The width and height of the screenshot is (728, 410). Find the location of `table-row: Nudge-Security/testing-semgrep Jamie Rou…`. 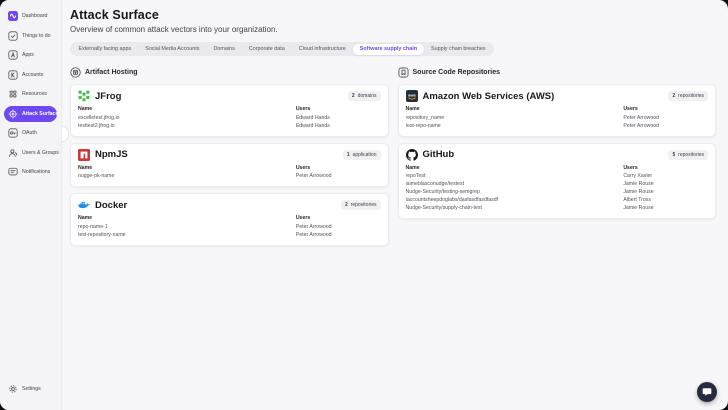

table-row: Nudge-Security/testing-semgrep Jamie Rou… is located at coordinates (557, 192).